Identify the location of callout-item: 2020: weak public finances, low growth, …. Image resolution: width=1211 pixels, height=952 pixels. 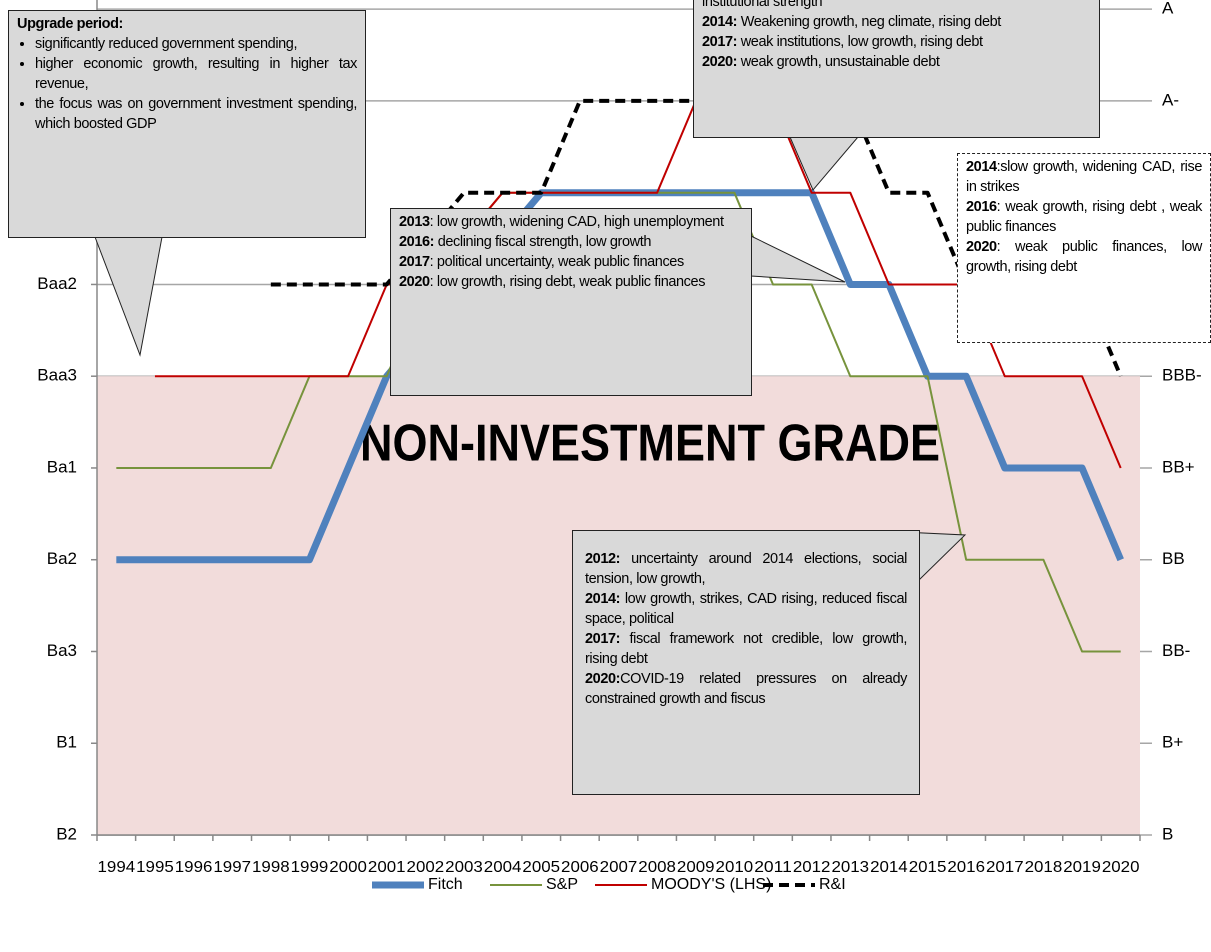
(1084, 257).